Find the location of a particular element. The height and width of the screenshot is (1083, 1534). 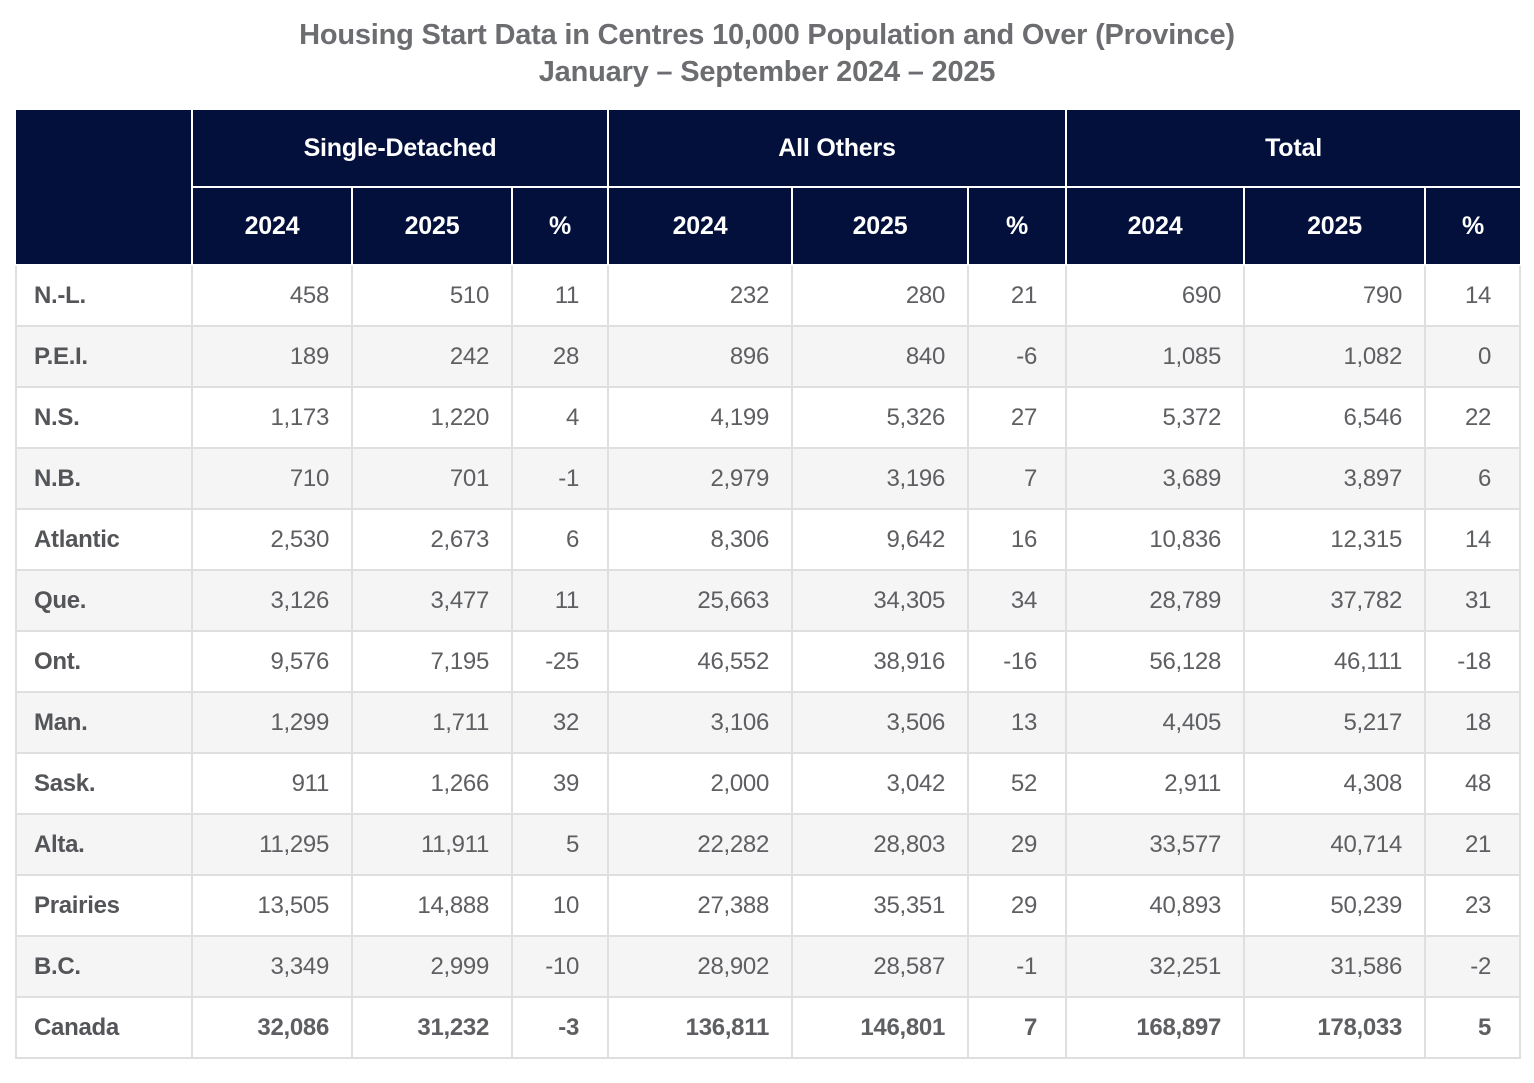

count-value-cell: 50,239 is located at coordinates (1335, 905).